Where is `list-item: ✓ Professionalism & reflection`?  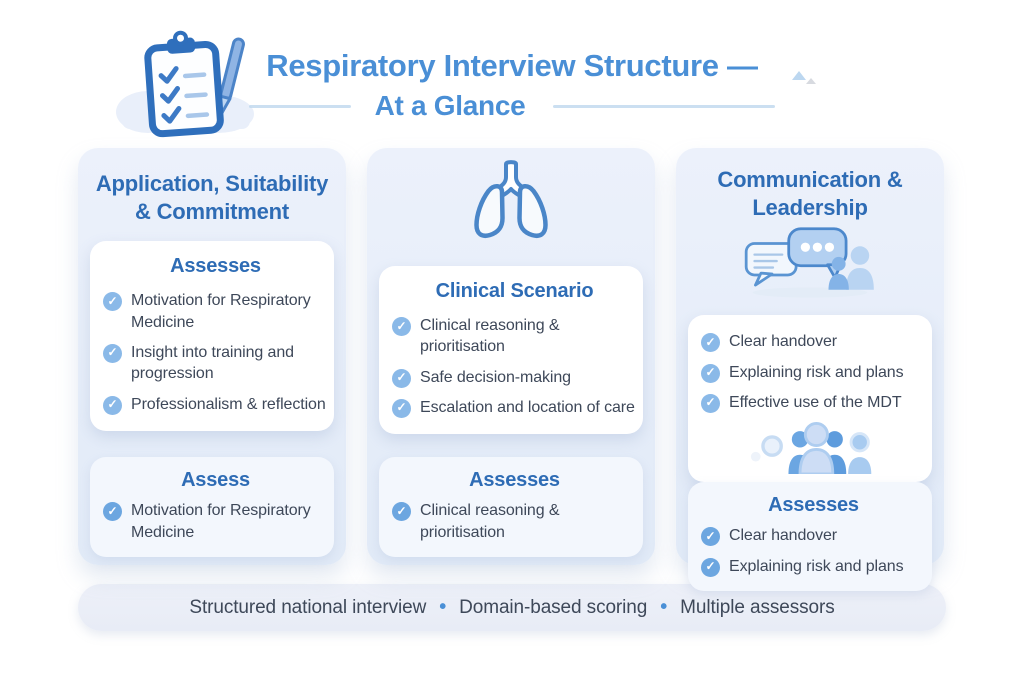 list-item: ✓ Professionalism & reflection is located at coordinates (215, 404).